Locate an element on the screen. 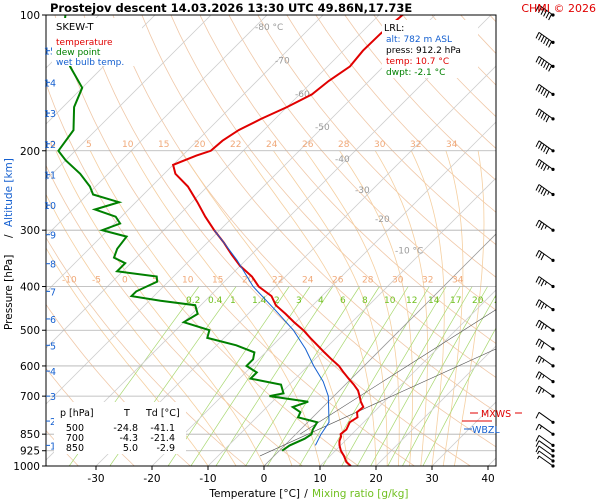 This screenshot has height=504, width=600. legend-background is located at coordinates (97, 42).